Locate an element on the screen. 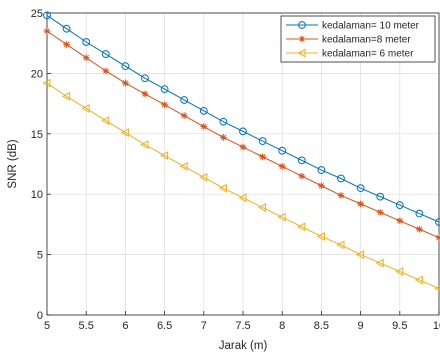 Image resolution: width=440 pixels, height=353 pixels. x-tick-label: 5 is located at coordinates (47, 326).